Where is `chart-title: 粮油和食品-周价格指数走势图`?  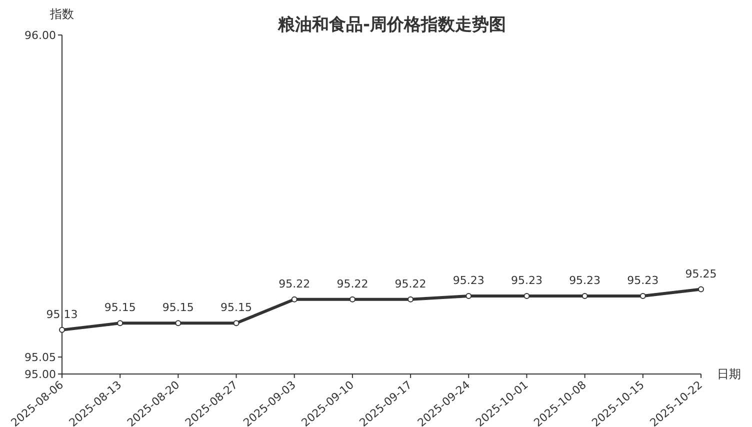
chart-title: 粮油和食品-周价格指数走势图 is located at coordinates (391, 25).